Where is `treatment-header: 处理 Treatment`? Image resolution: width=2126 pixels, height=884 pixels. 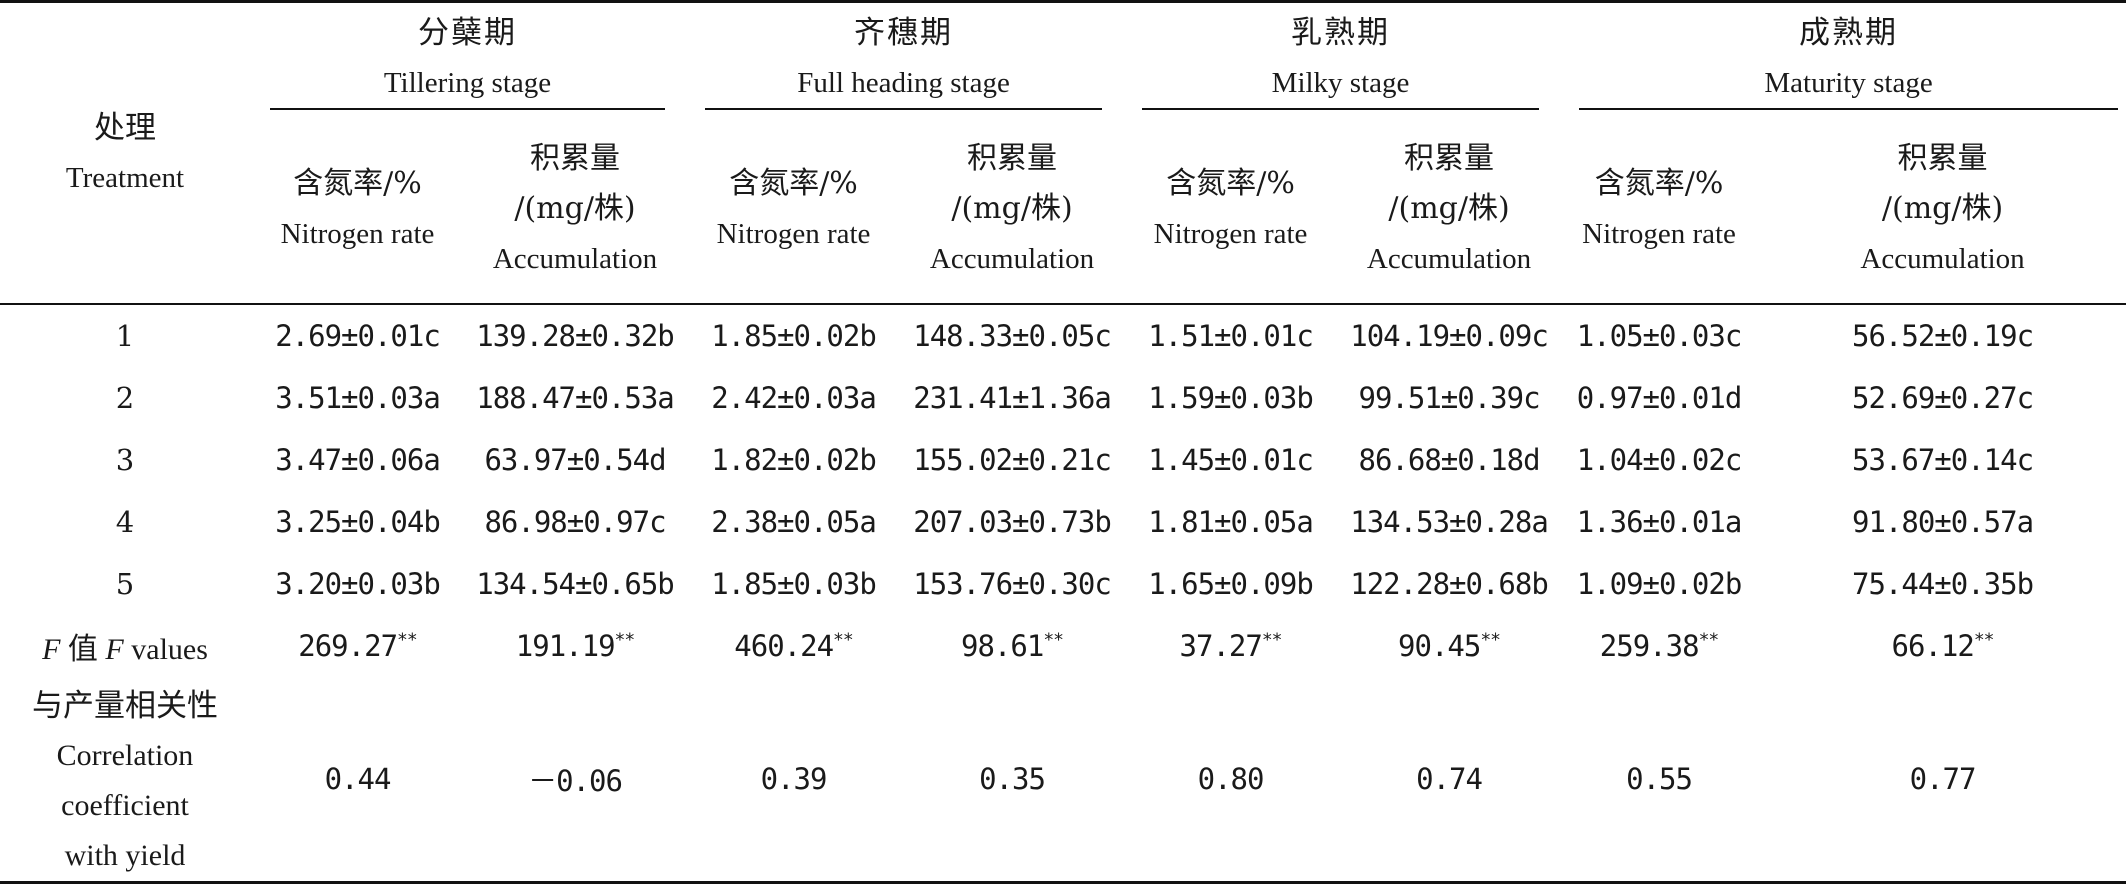 treatment-header: 处理 Treatment is located at coordinates (125, 153).